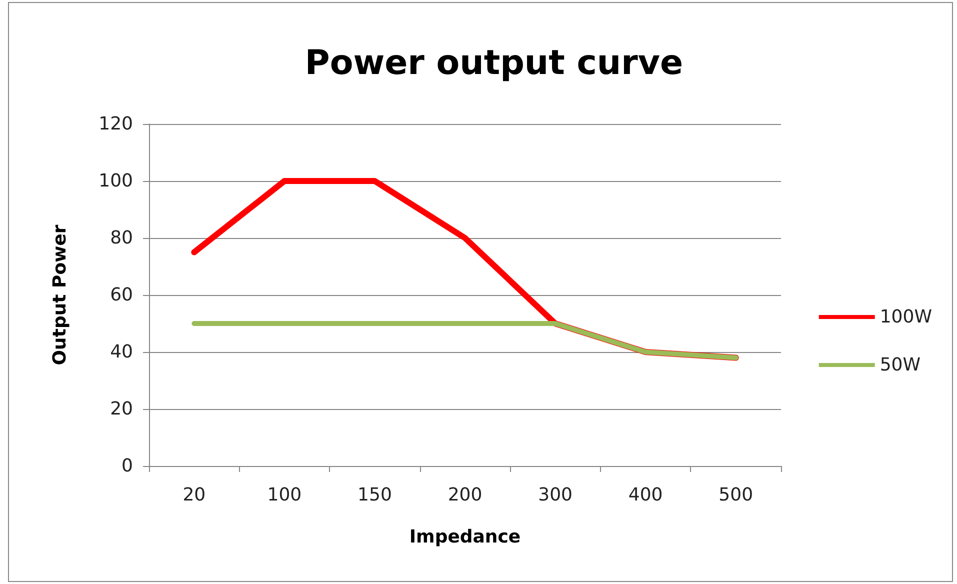 The image size is (957, 584). What do you see at coordinates (115, 181) in the screenshot?
I see `y-tick-label: 100` at bounding box center [115, 181].